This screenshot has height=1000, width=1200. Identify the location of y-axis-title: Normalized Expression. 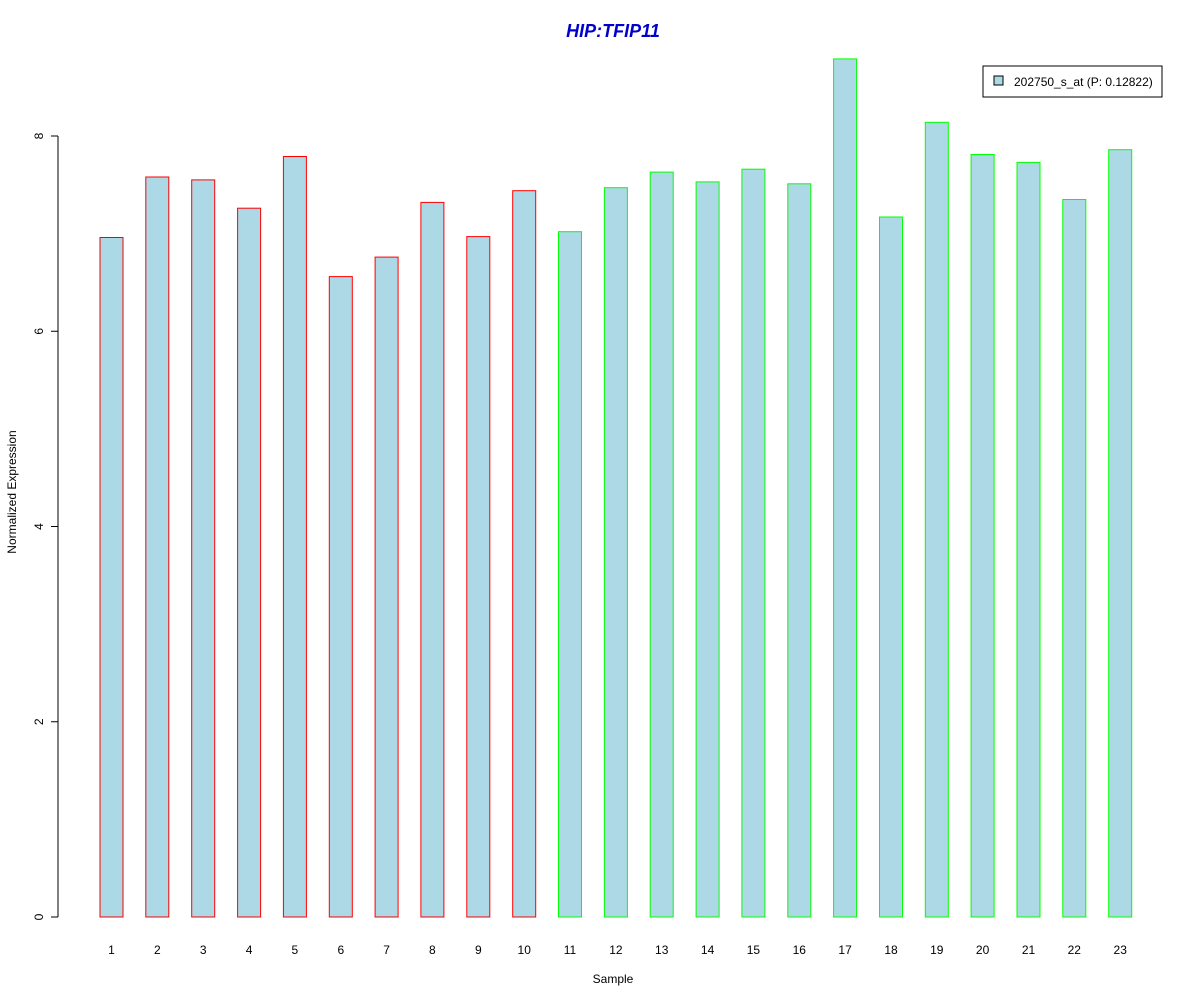
(12, 491).